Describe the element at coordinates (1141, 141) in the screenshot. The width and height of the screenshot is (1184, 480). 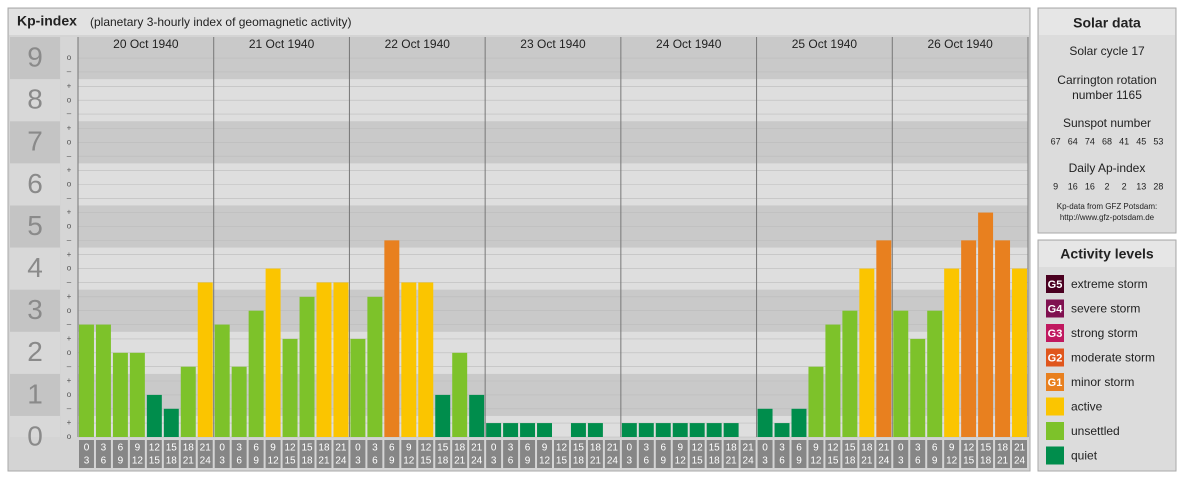
I see `sunspot-value: 45` at that location.